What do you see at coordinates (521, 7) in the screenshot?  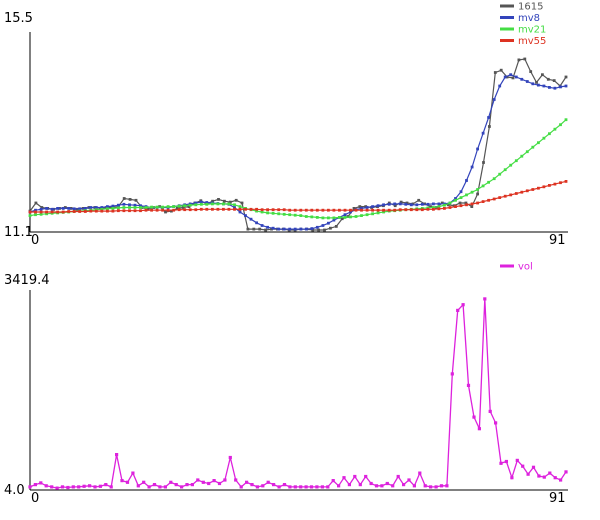 I see `legend-item-1615: 1615` at bounding box center [521, 7].